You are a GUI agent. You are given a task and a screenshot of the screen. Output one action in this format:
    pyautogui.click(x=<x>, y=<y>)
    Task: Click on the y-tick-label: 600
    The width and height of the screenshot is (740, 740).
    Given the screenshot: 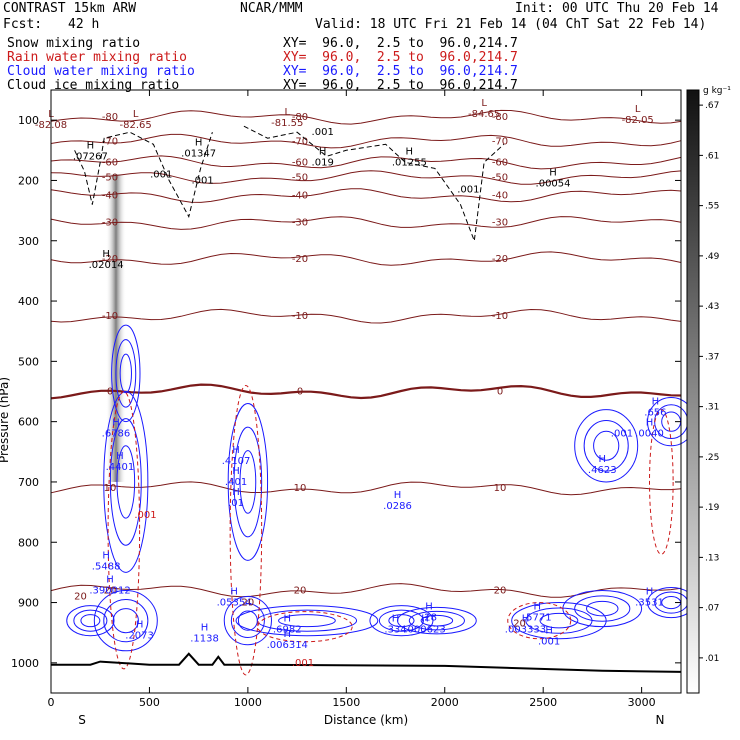 What is the action you would take?
    pyautogui.click(x=28, y=422)
    